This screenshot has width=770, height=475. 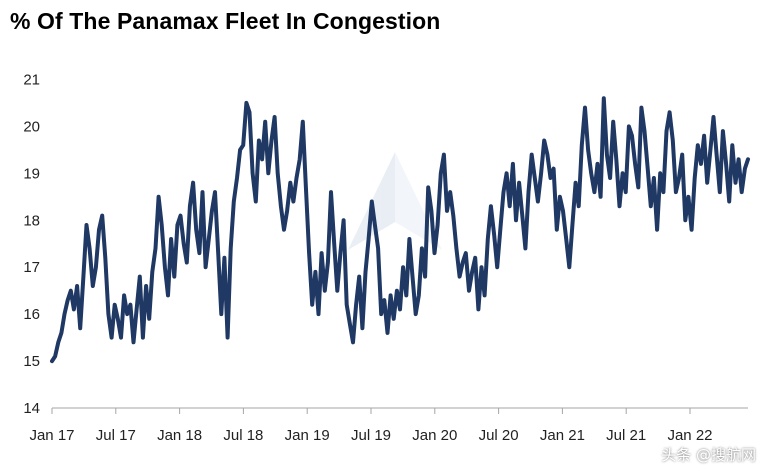 What do you see at coordinates (31, 244) in the screenshot?
I see `y-axis-ticks: 14 15 16 17 18 19 20 21` at bounding box center [31, 244].